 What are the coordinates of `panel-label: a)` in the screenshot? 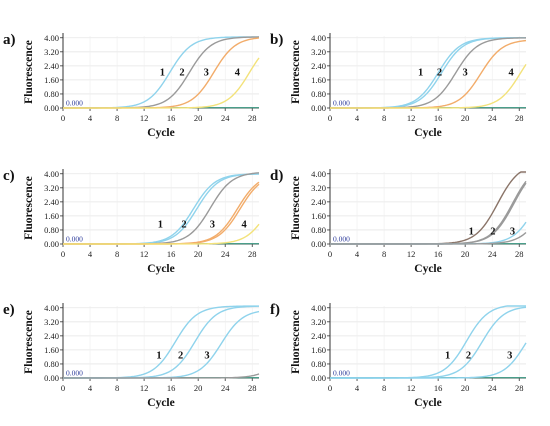 It's located at (9, 40).